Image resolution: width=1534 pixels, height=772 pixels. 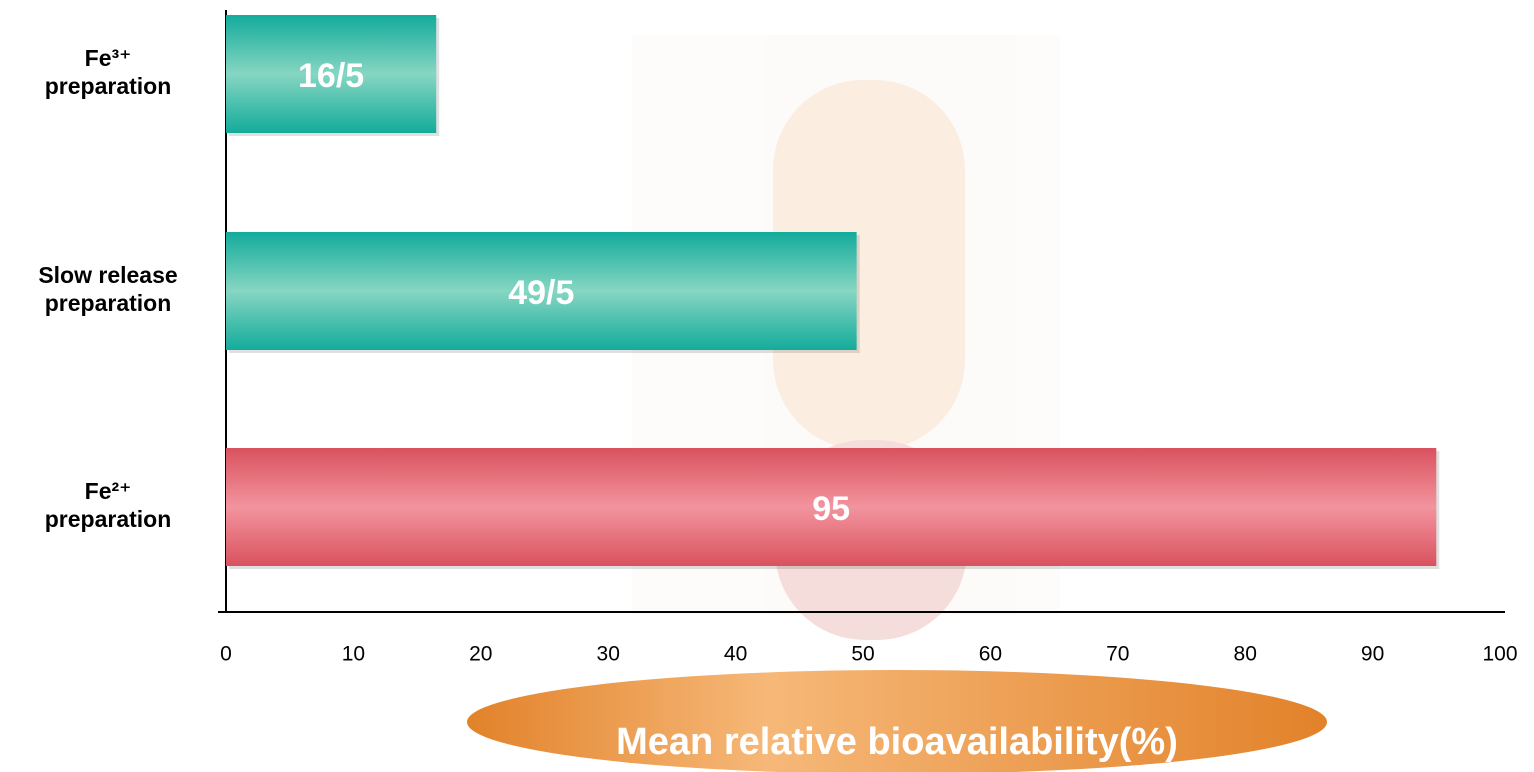 I want to click on x-tick-label: 20, so click(x=480, y=654).